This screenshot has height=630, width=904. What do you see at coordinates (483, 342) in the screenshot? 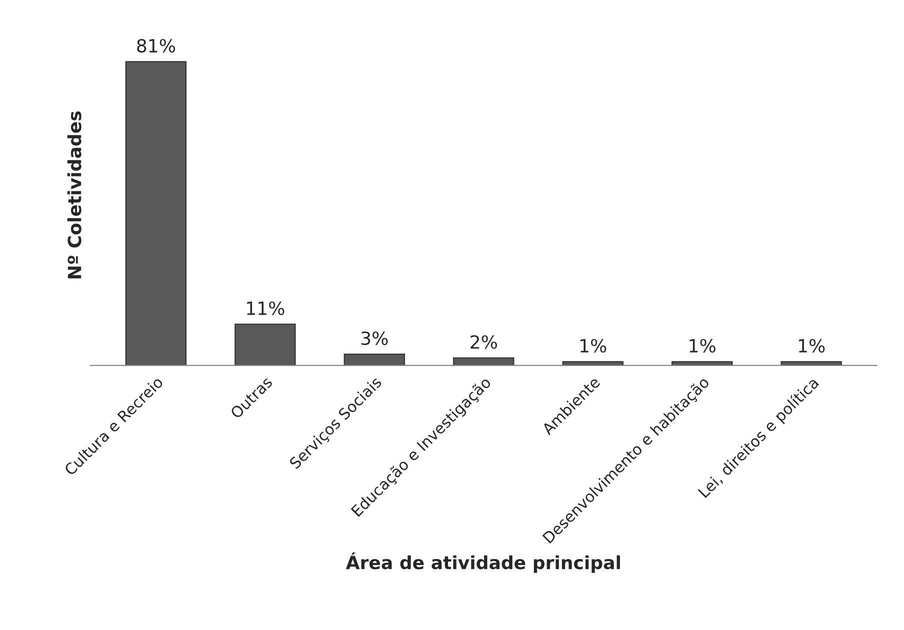
I see `data-label: 2%` at bounding box center [483, 342].